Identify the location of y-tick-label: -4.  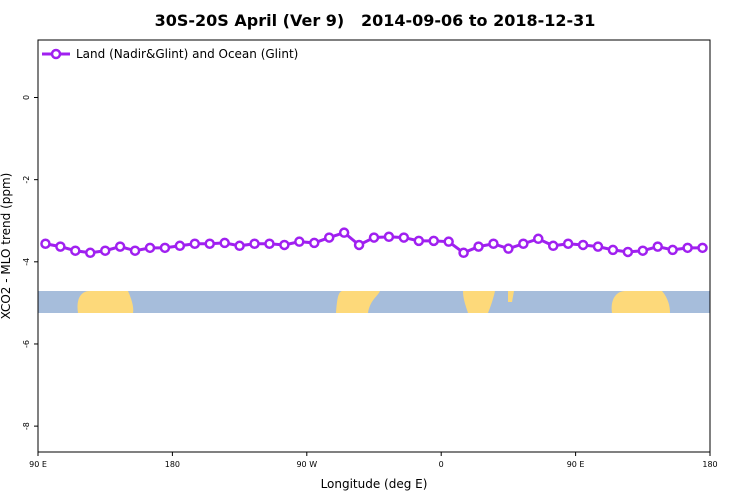
(26, 262).